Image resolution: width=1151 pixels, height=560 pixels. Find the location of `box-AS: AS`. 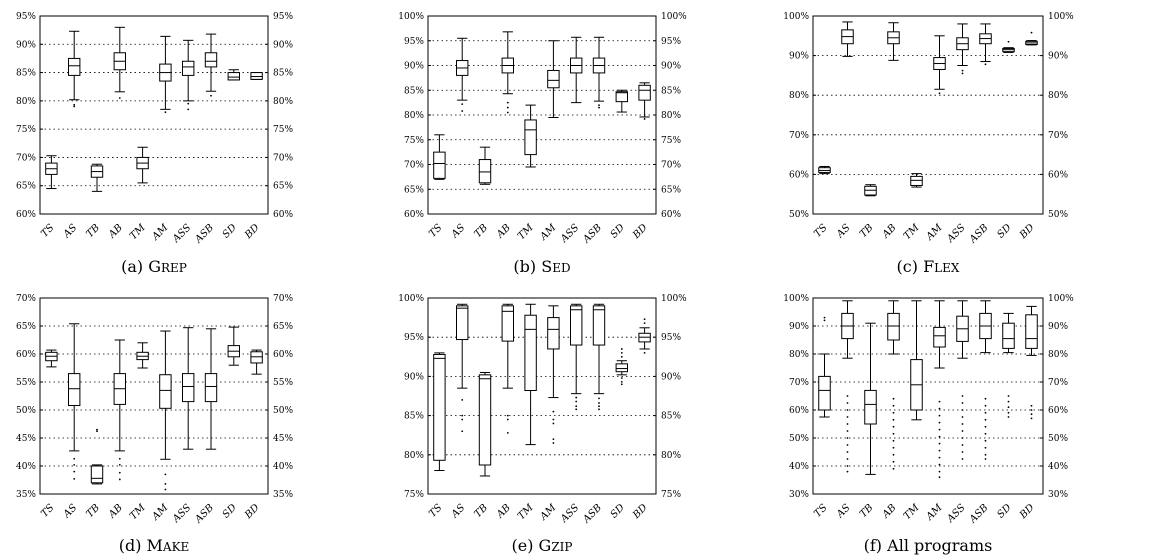

box-AS: AS is located at coordinates (844, 131).